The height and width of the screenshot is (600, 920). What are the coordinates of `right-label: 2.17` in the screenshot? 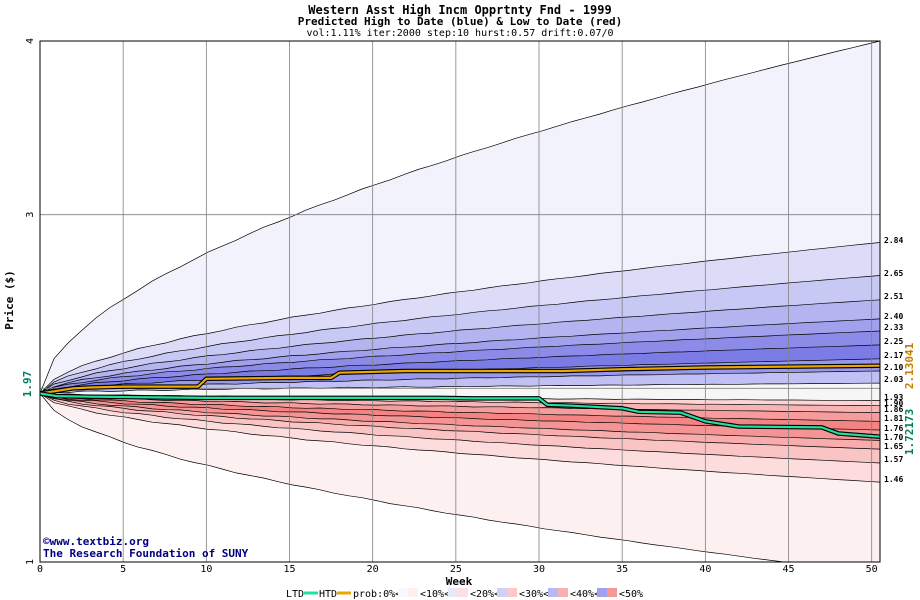 It's located at (893, 355).